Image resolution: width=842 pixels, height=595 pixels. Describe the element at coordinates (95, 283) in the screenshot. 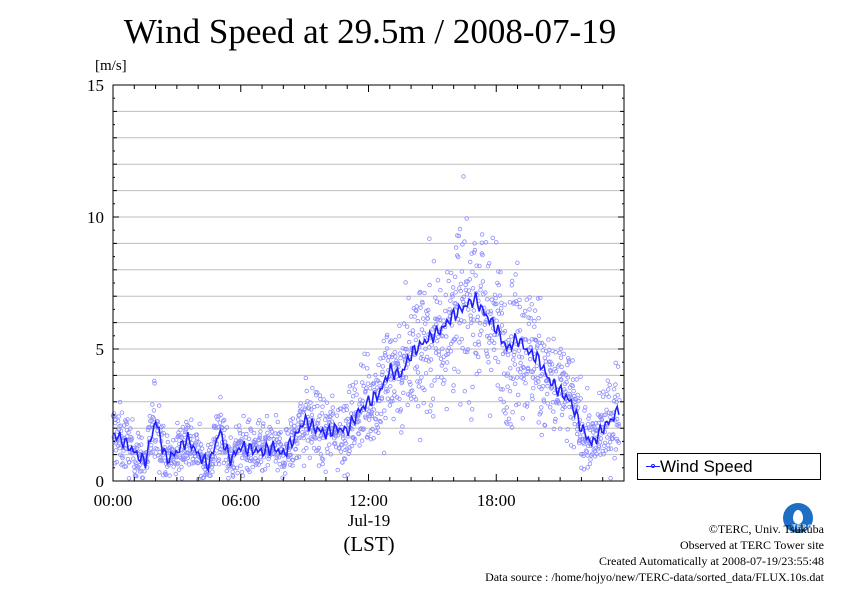

I see `y-tick-labels: 0 5 10 15` at that location.